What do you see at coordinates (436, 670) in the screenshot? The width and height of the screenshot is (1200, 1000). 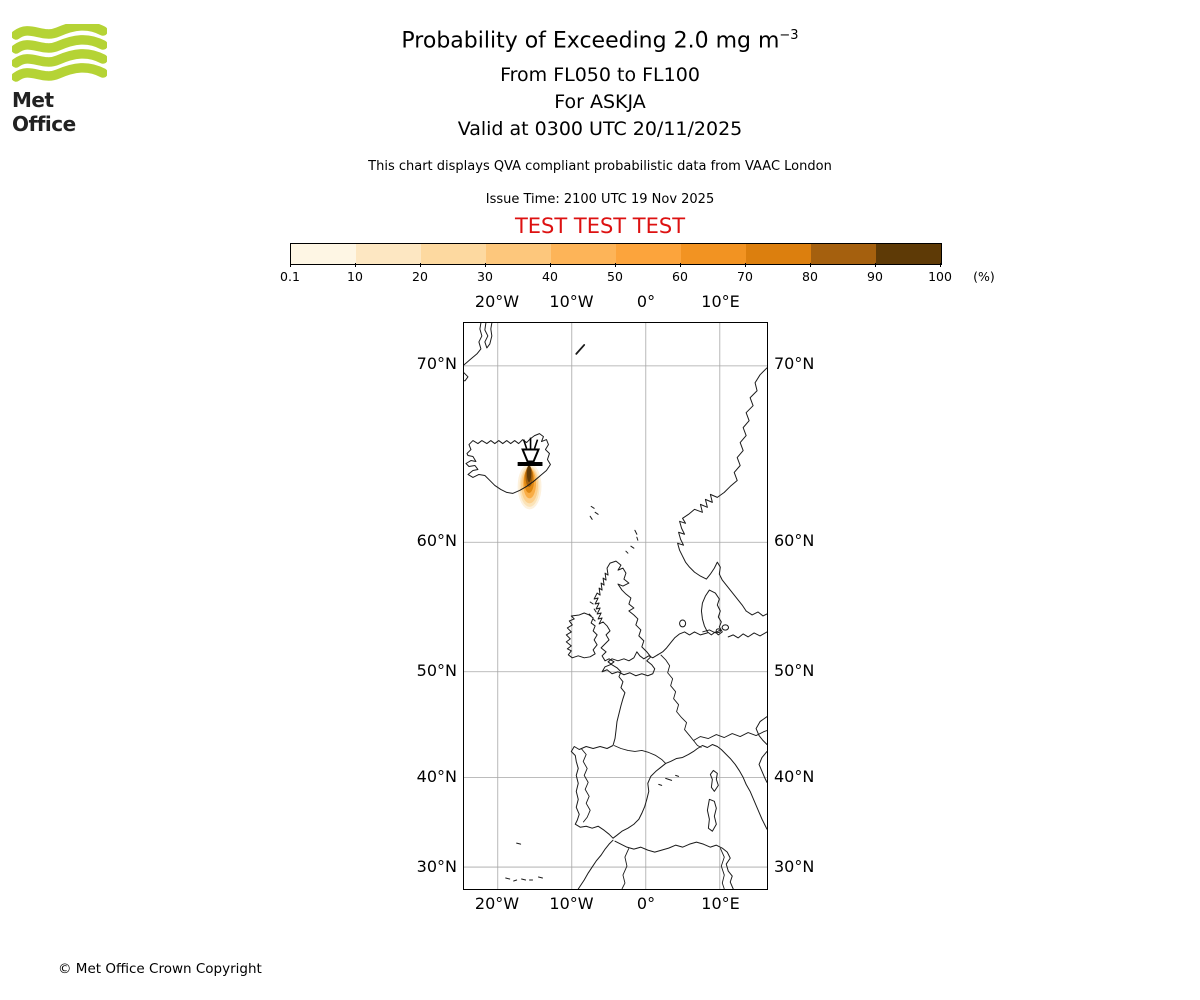 I see `lat-tick-label-left: 50°N` at bounding box center [436, 670].